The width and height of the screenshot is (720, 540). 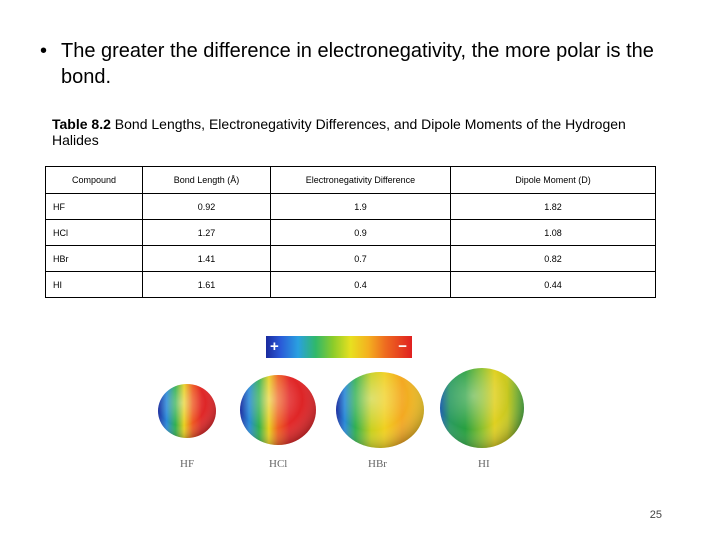 I want to click on hbr-molecule-map, so click(x=380, y=410).